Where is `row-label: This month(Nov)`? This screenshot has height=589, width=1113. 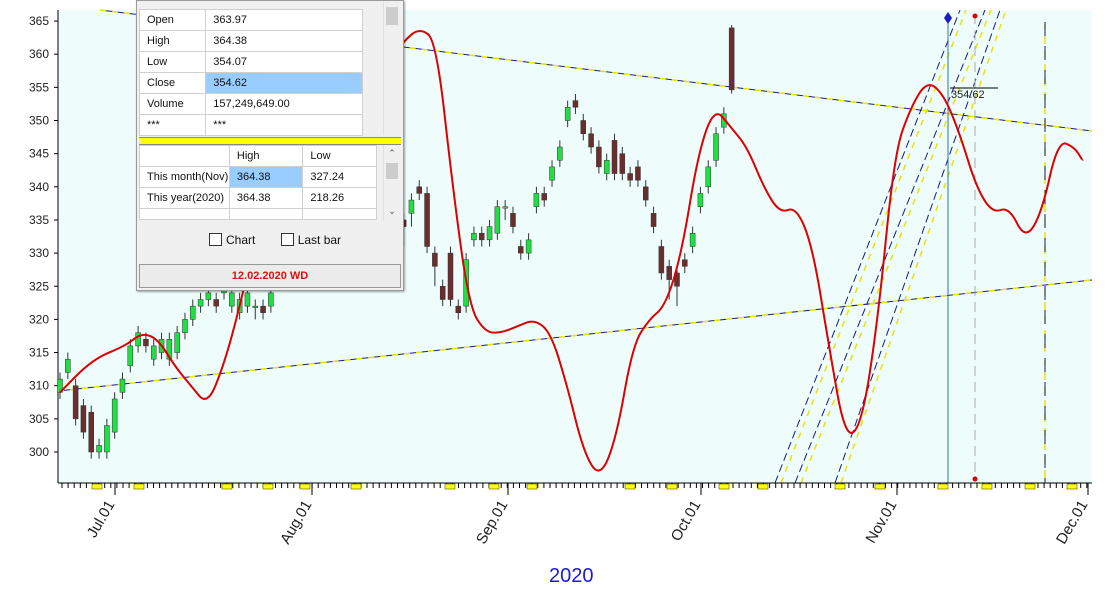 row-label: This month(Nov) is located at coordinates (184, 177).